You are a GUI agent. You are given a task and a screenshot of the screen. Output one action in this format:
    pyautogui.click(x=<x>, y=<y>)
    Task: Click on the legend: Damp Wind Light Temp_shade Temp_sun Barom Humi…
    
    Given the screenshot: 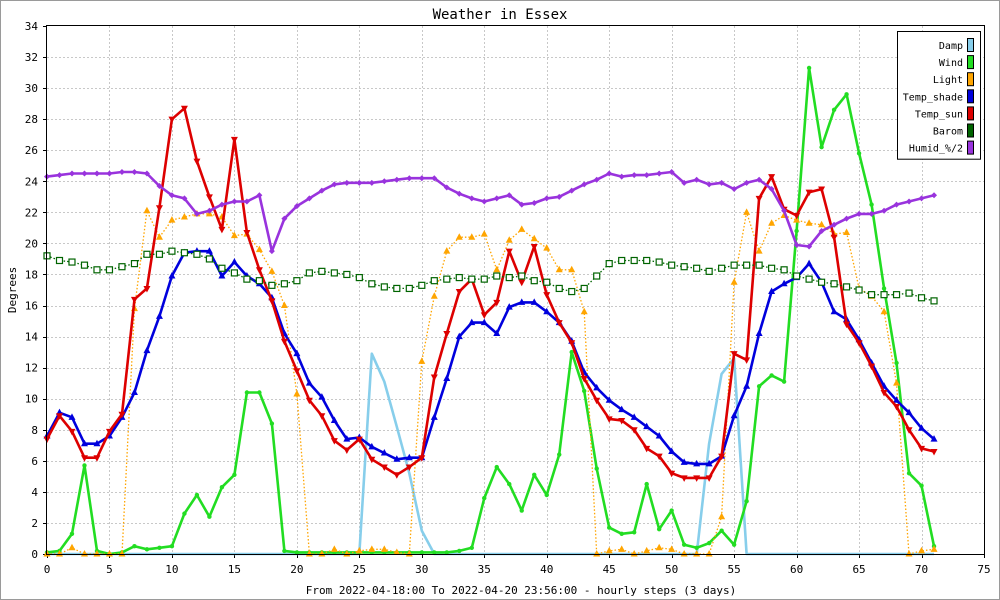 What is the action you would take?
    pyautogui.click(x=939, y=95)
    